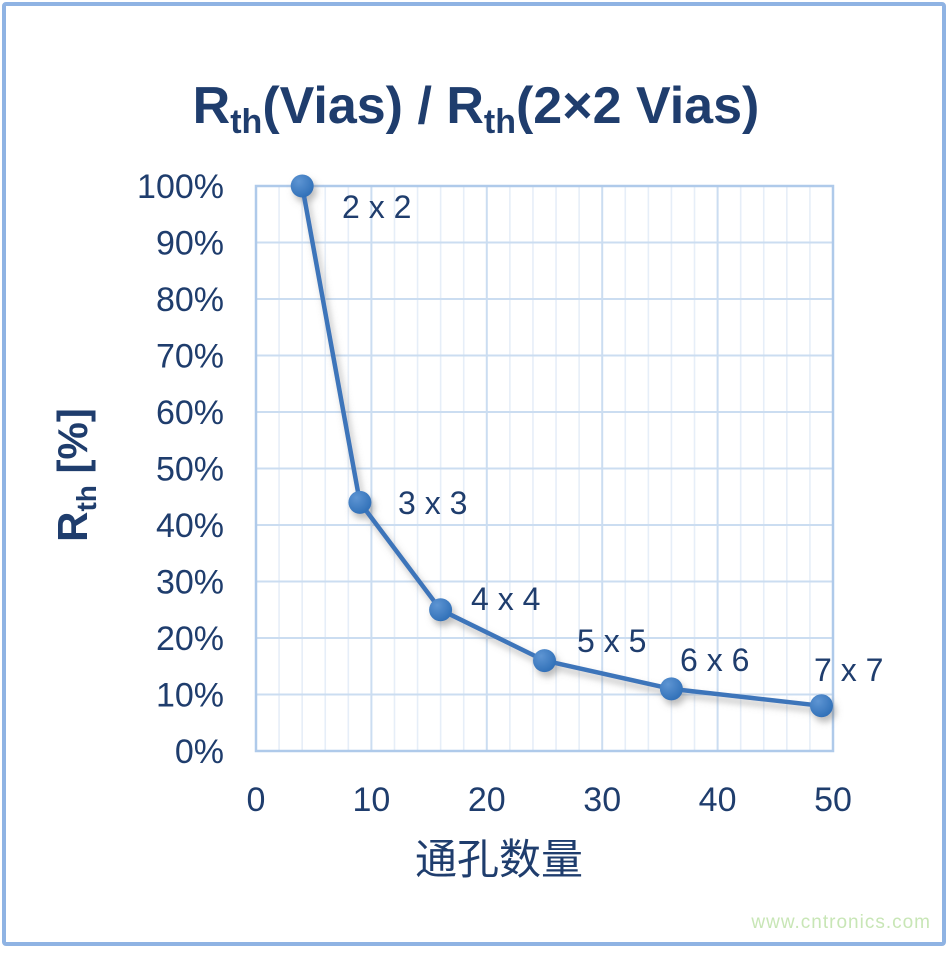  What do you see at coordinates (190, 583) in the screenshot?
I see `y-tick-label: 30%` at bounding box center [190, 583].